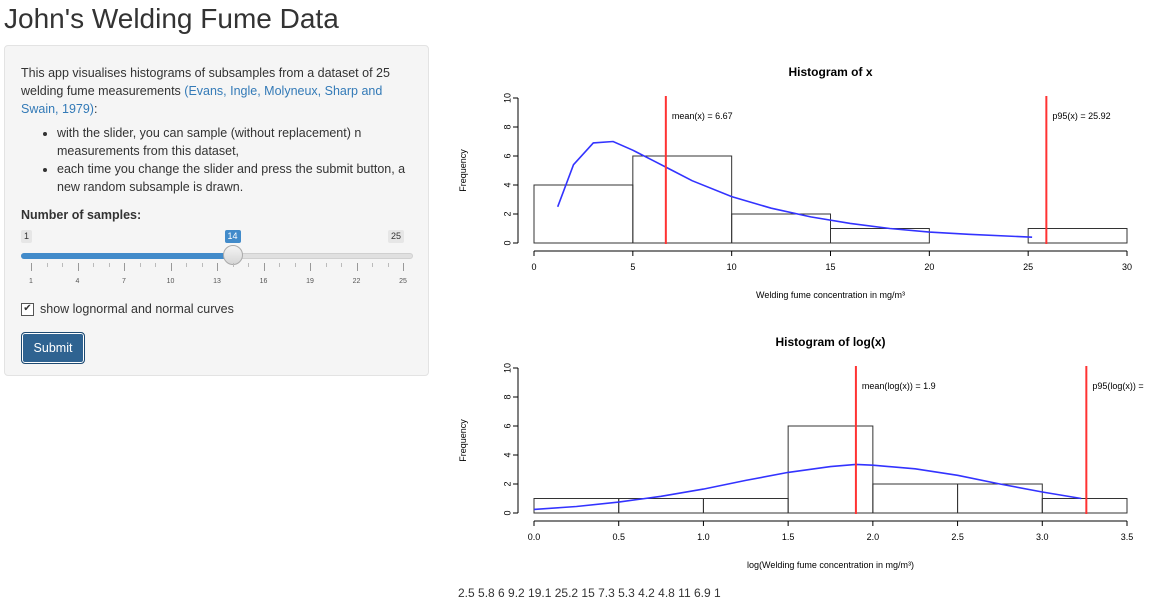  Describe the element at coordinates (1127, 267) in the screenshot. I see `x-tick-label: 30` at that location.